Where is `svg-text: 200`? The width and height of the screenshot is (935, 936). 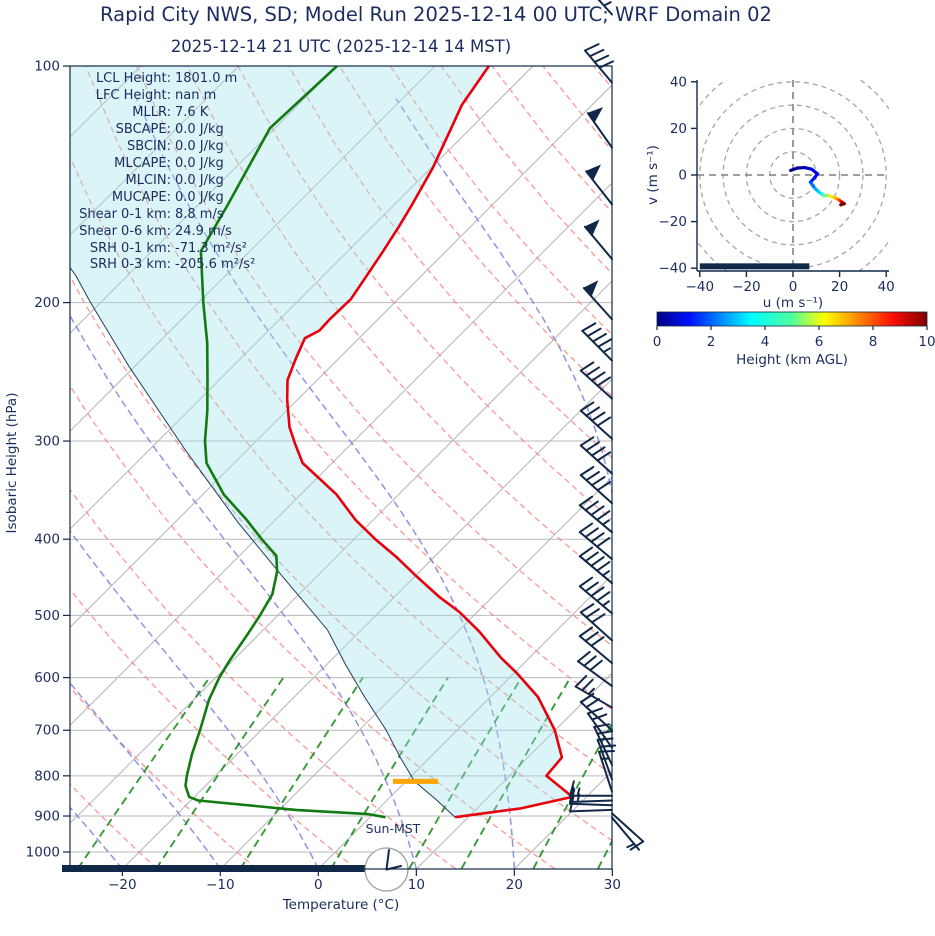
svg-text: 200 is located at coordinates (47, 303).